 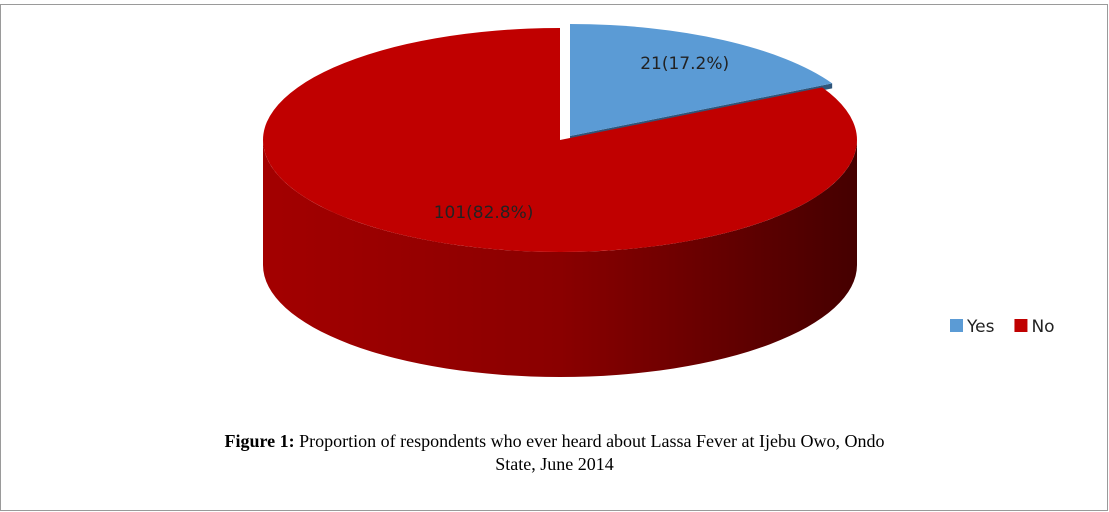 I want to click on data-label: 21(17.2%), so click(x=684, y=64).